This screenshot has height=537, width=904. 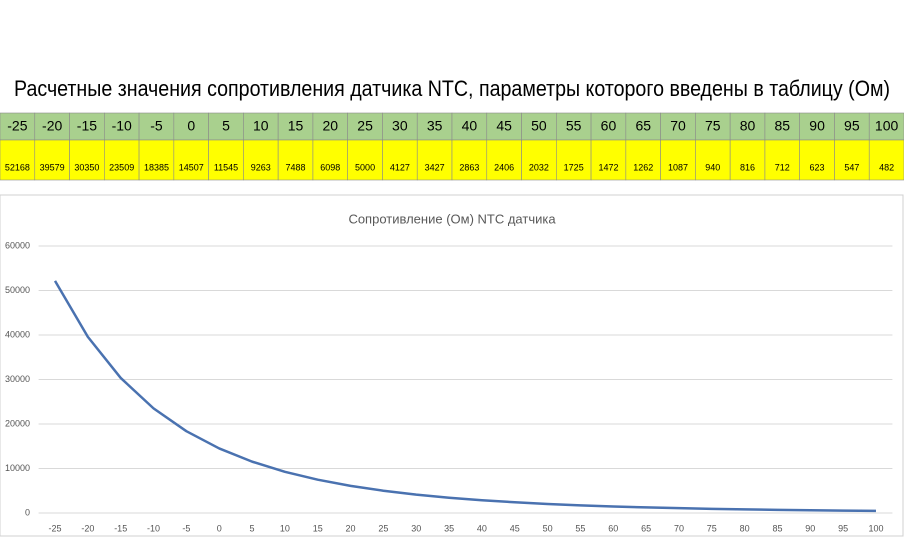 I want to click on header-text: 95, so click(x=852, y=126).